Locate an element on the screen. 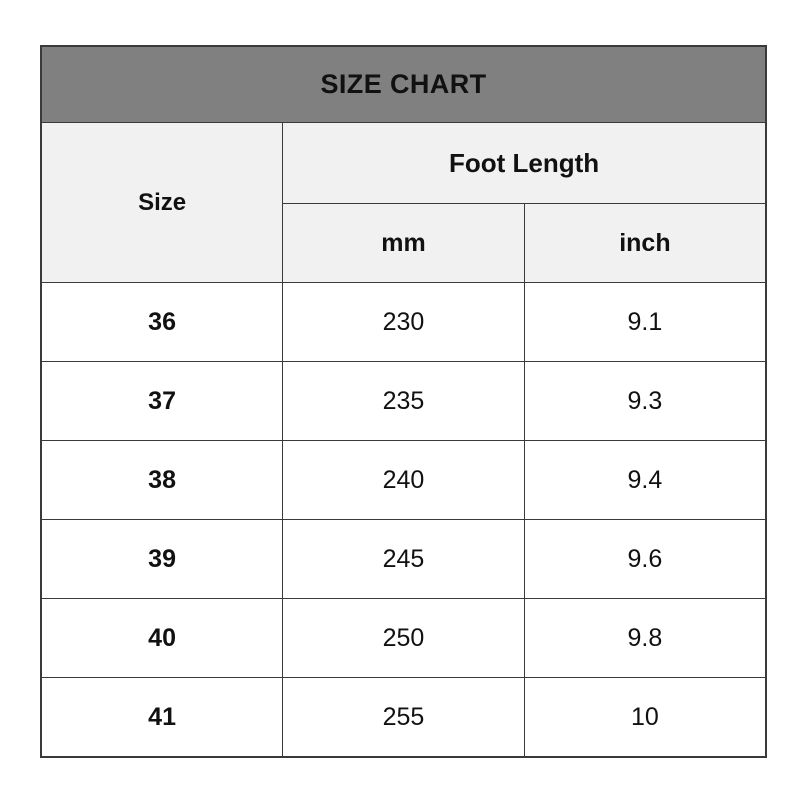 Image resolution: width=800 pixels, height=800 pixels. cell-size: 41 is located at coordinates (162, 717).